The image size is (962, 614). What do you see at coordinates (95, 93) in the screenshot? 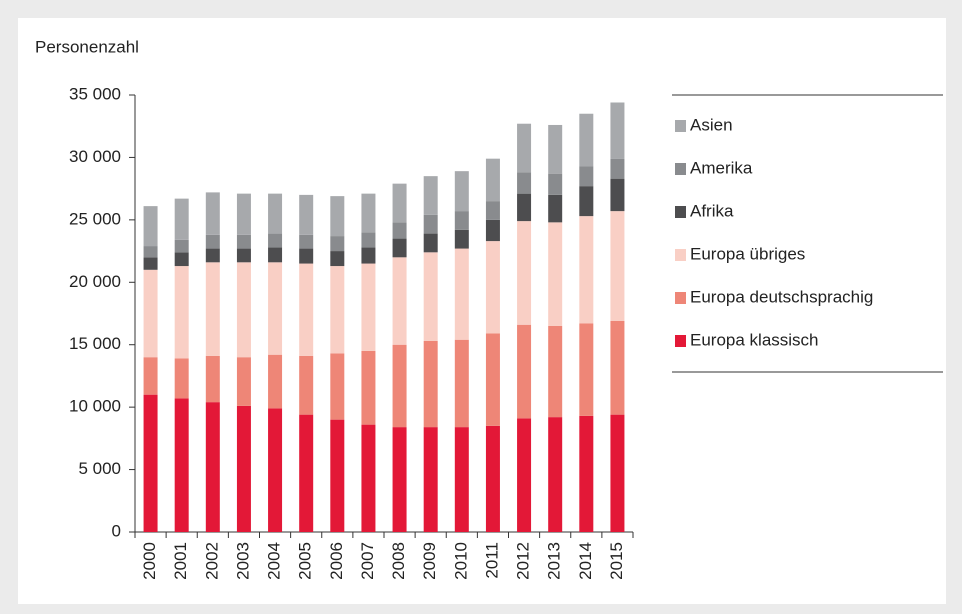
I see `y-tick-label: 35 000` at bounding box center [95, 93].